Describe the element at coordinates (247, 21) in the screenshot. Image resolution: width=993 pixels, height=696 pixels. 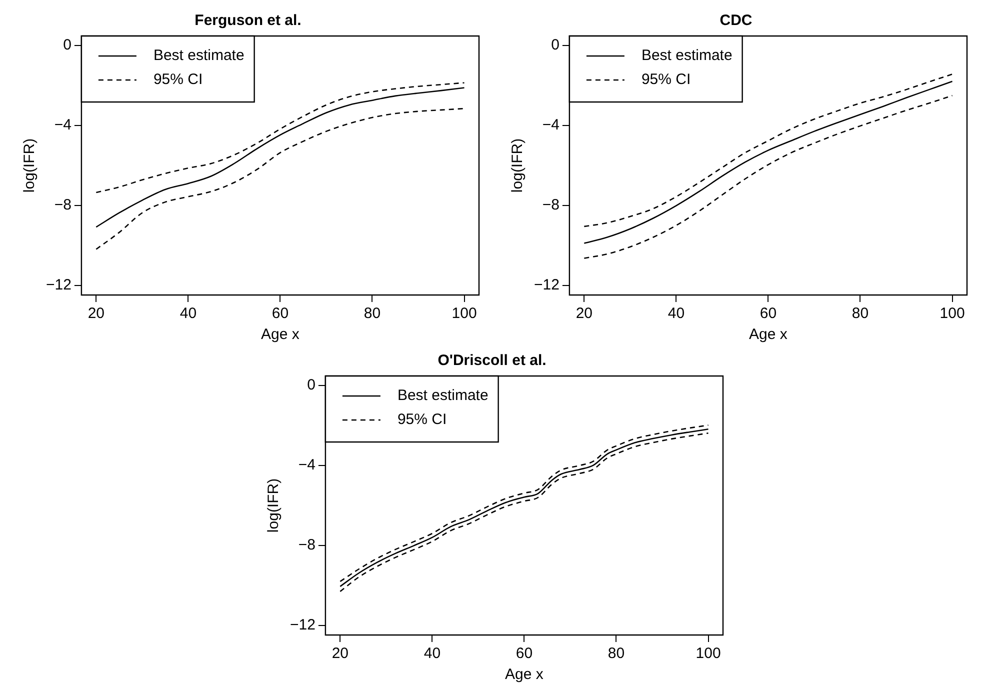
I see `chart-title: Ferguson et al.` at that location.